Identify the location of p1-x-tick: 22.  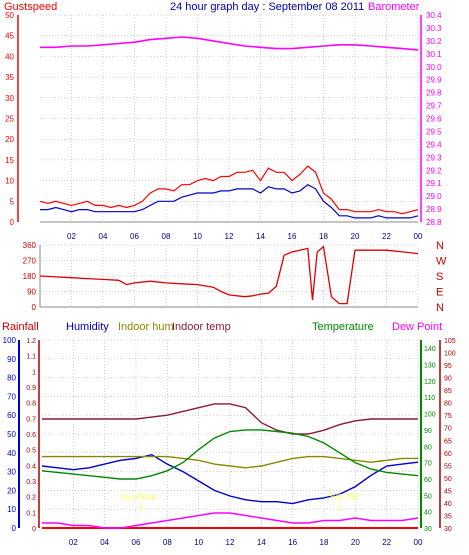
(386, 236).